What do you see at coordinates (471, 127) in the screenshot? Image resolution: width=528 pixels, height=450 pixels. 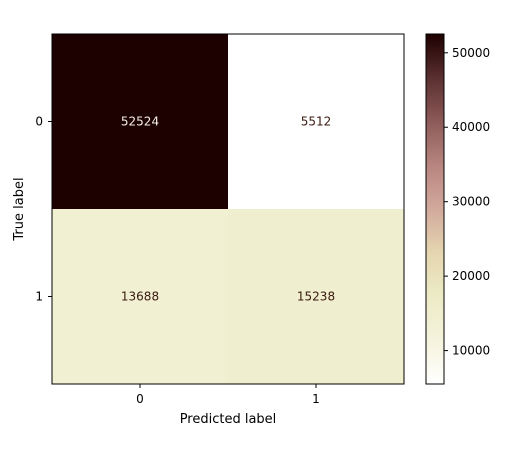 I see `colorbar-tick-label: 40000` at bounding box center [471, 127].